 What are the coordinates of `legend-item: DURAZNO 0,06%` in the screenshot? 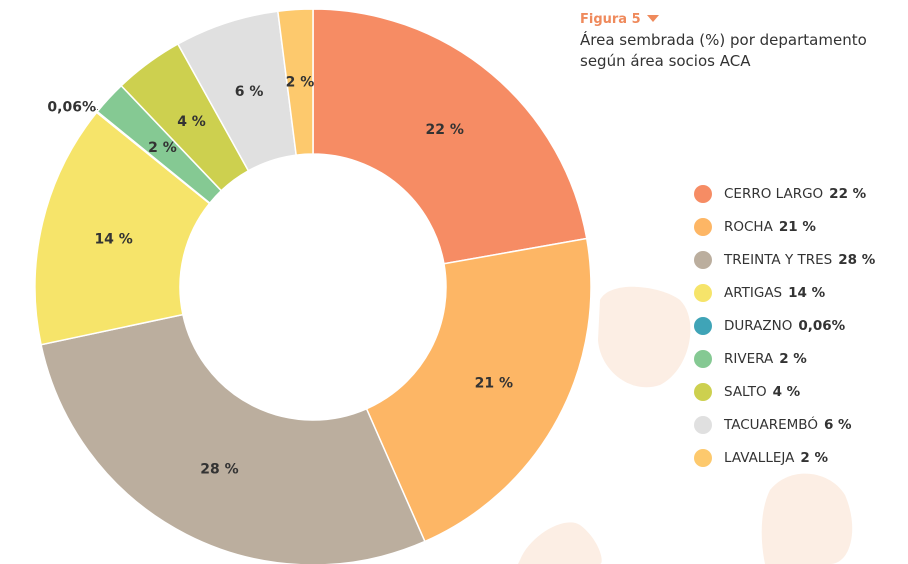 It's located at (784, 325).